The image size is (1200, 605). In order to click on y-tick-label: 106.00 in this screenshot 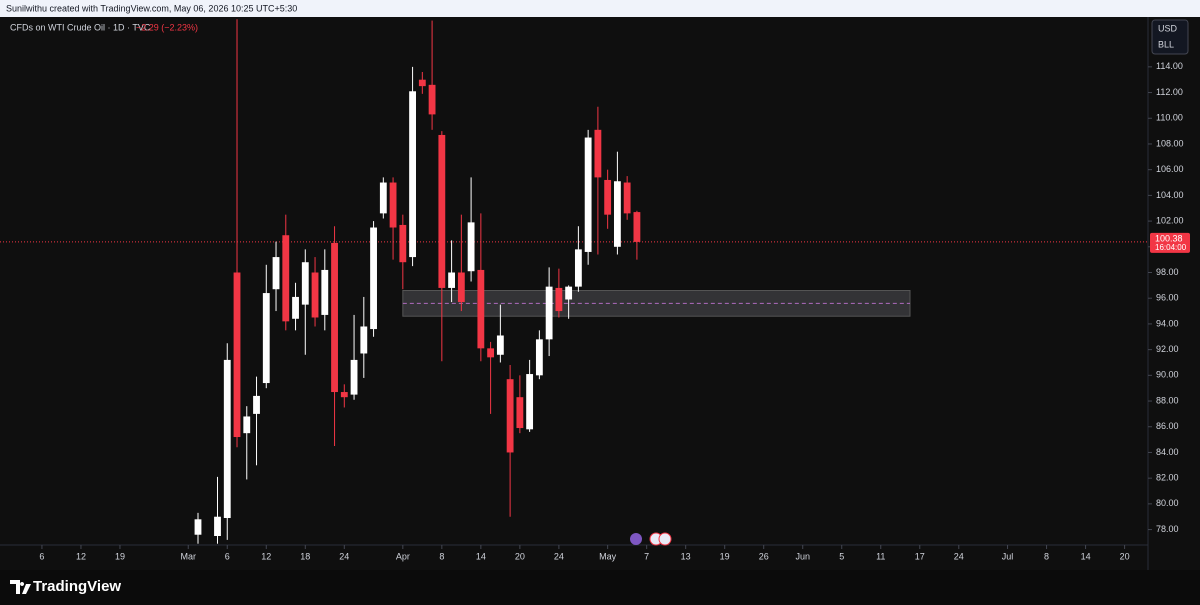, I will do `click(1170, 169)`.